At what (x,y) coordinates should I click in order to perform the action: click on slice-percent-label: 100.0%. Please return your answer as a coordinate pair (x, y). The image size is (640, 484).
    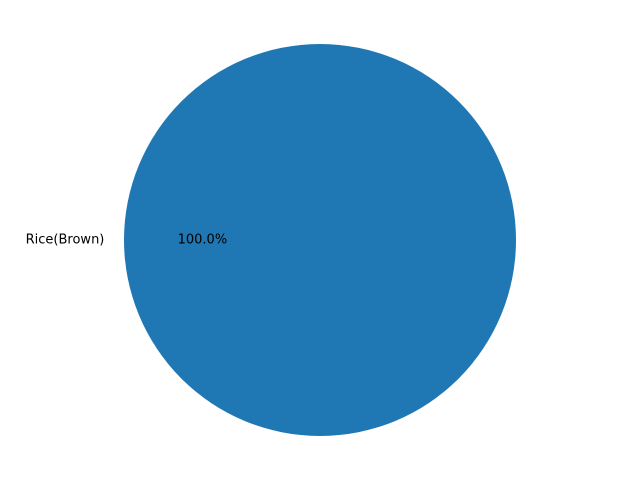
    Looking at the image, I should click on (203, 240).